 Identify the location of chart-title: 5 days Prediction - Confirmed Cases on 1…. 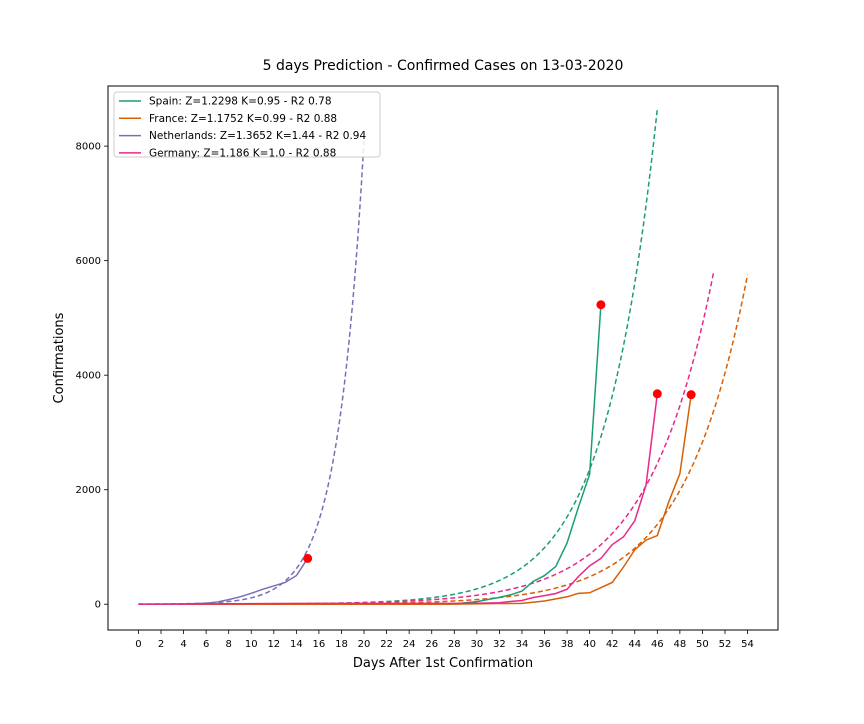
(443, 66).